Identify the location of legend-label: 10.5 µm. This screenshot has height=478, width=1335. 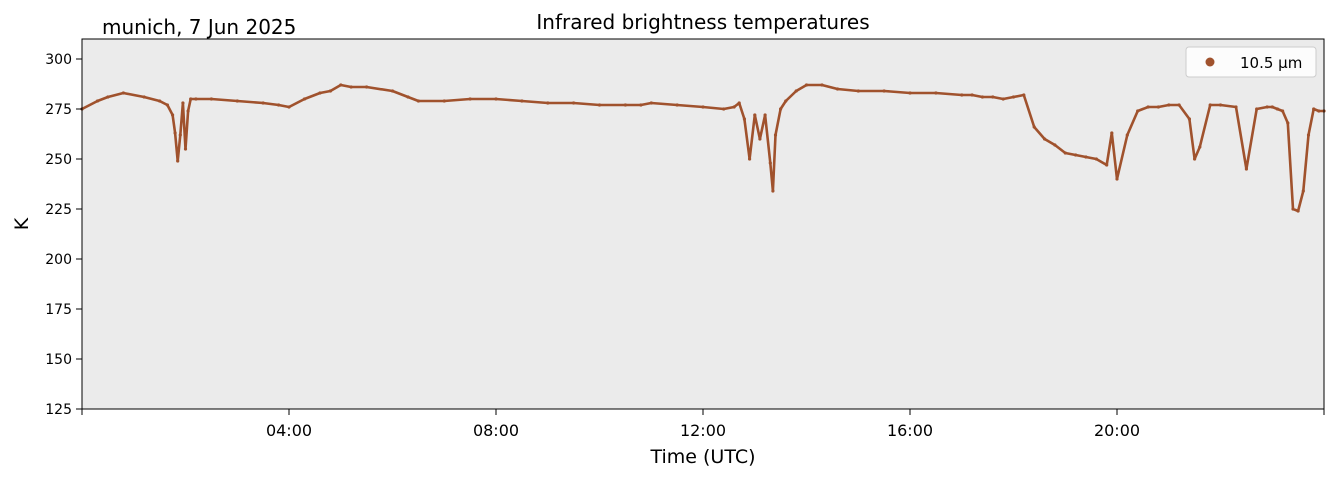
(1271, 63).